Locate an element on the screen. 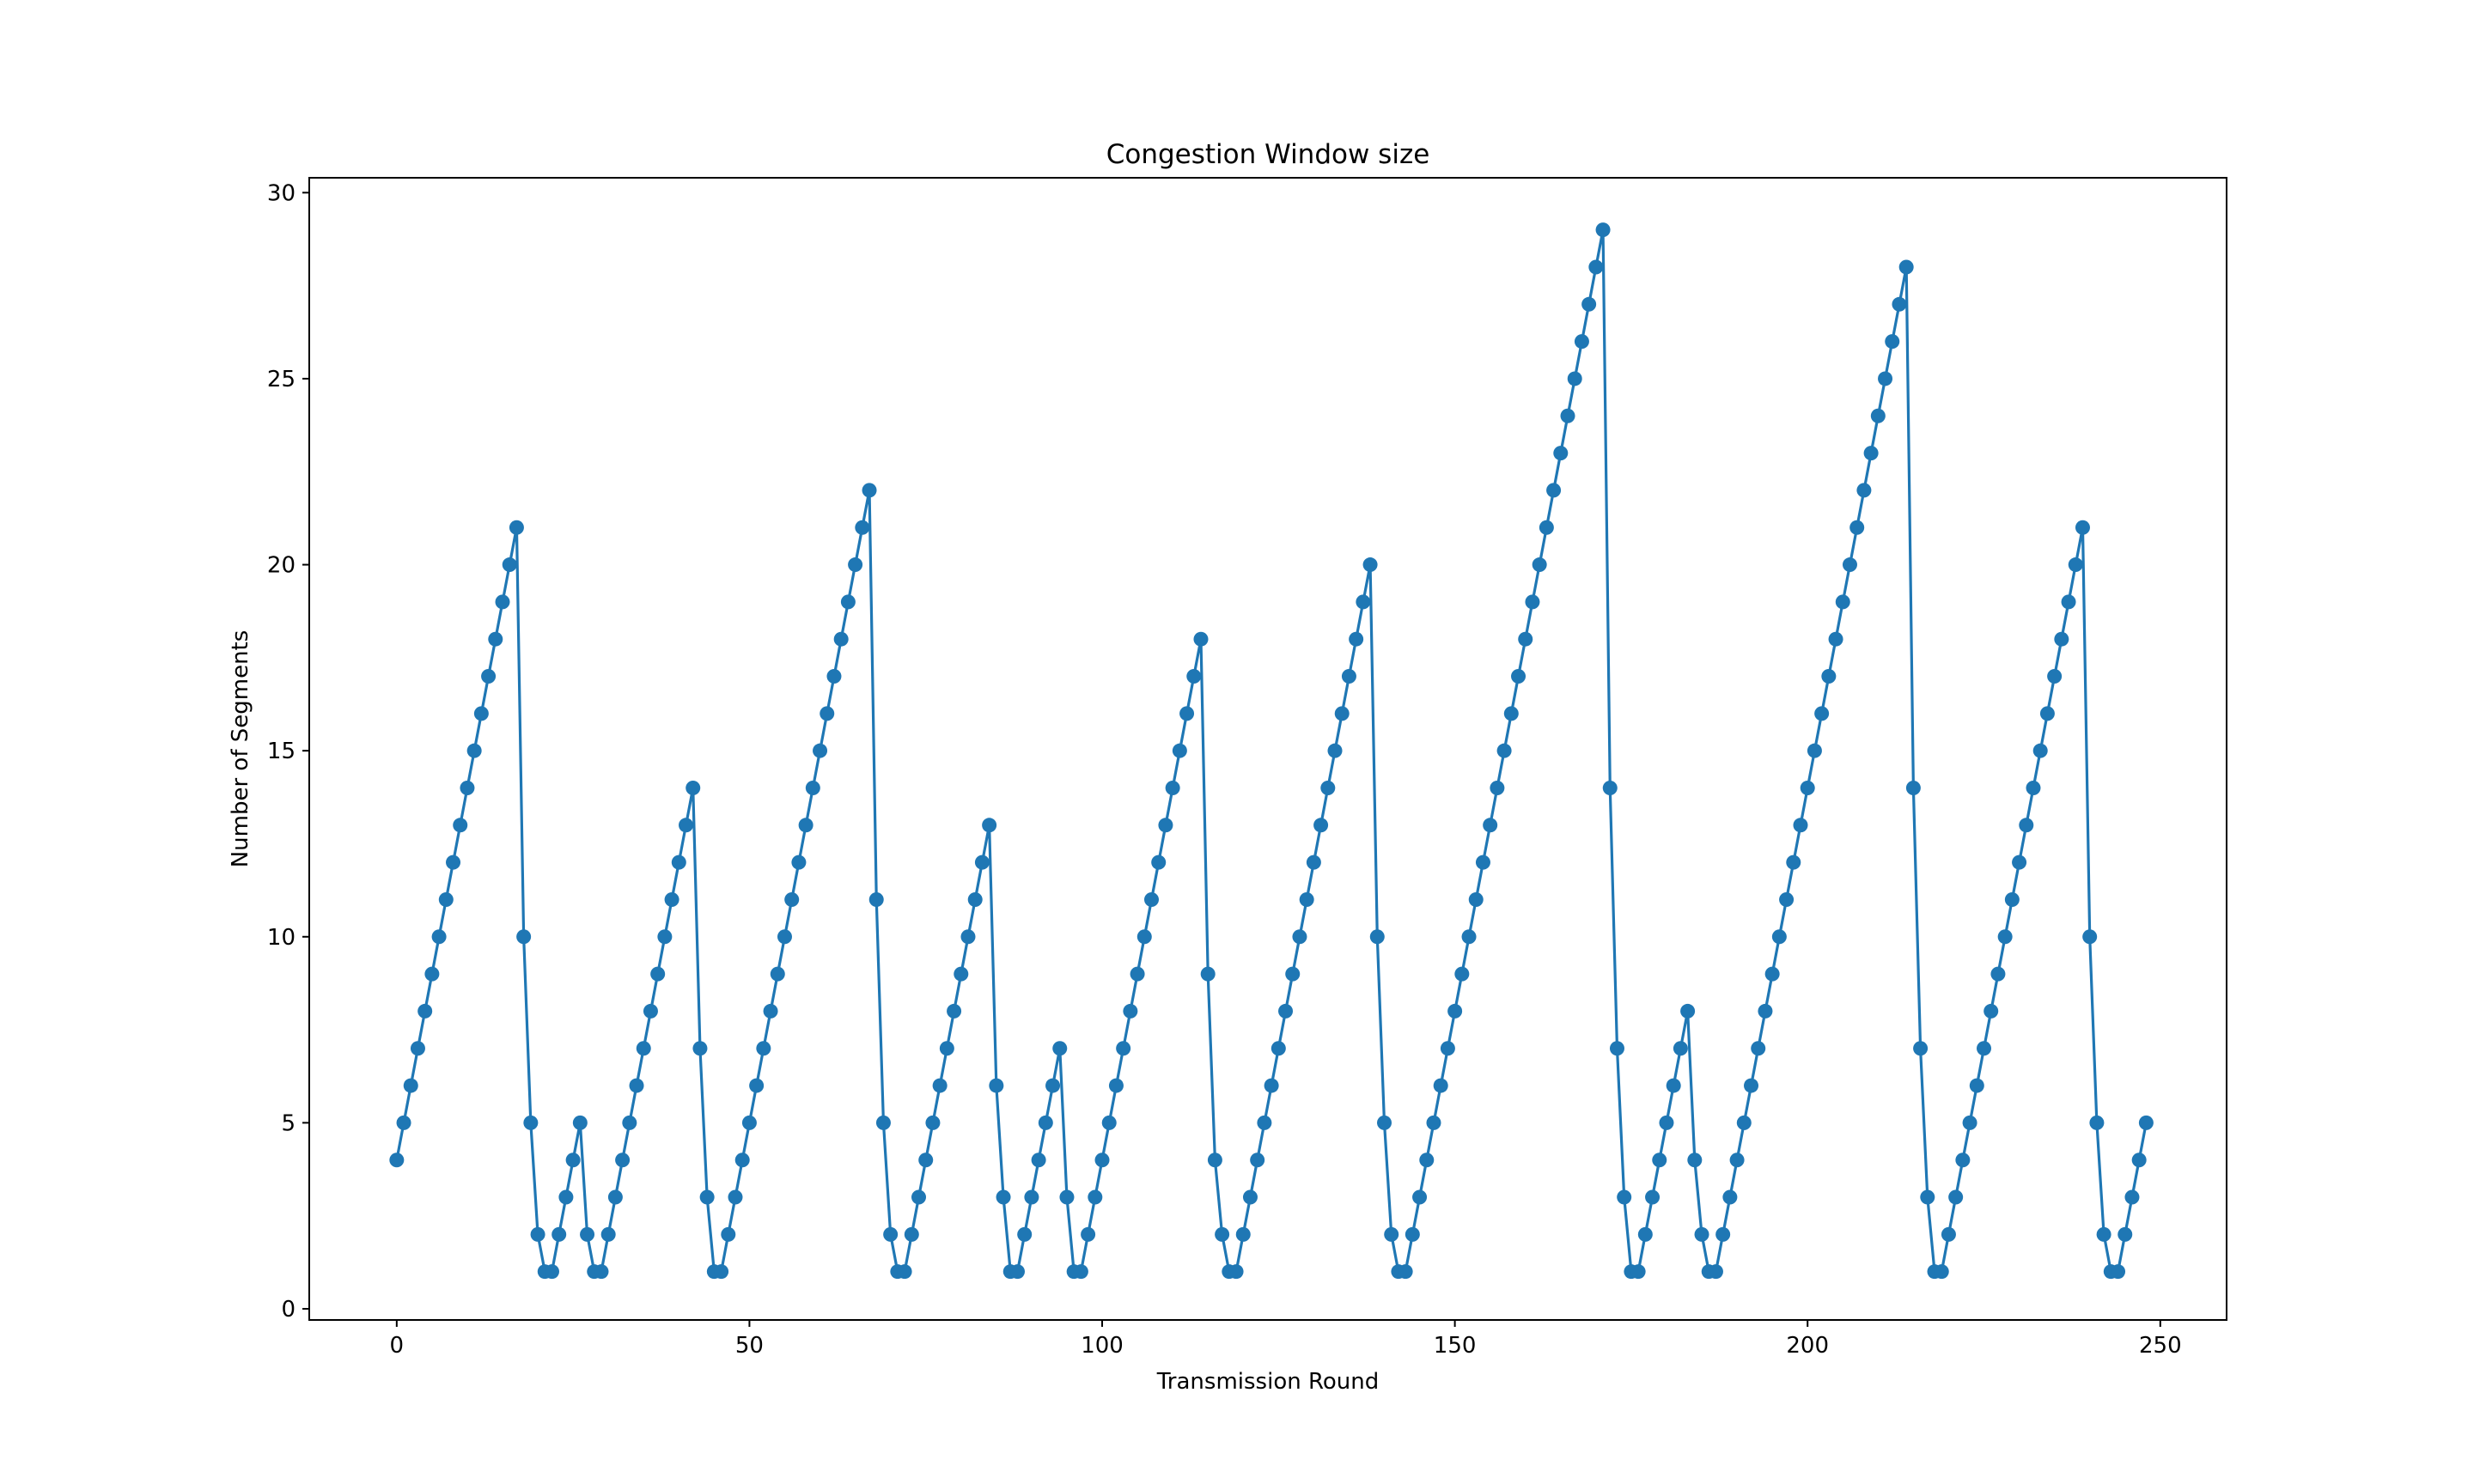 This screenshot has height=1484, width=2474. y-tick-label: 20 is located at coordinates (281, 566).